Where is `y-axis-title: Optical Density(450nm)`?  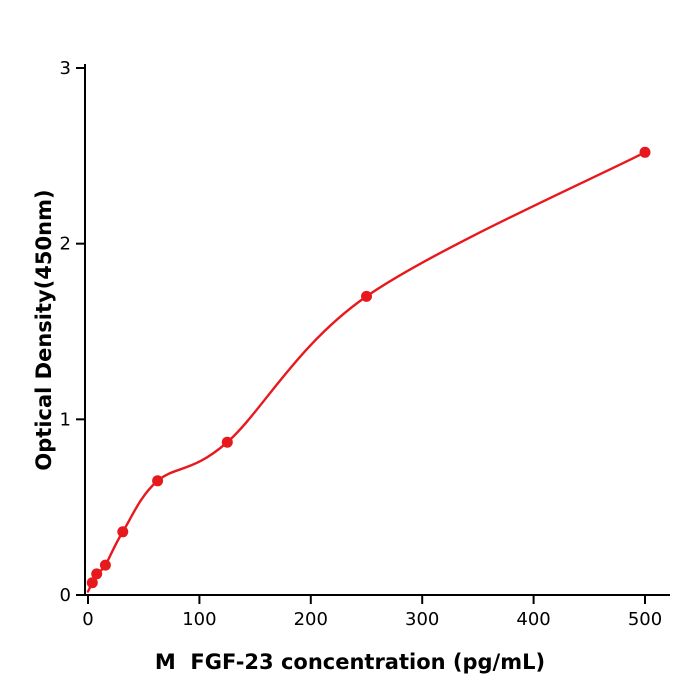 y-axis-title: Optical Density(450nm) is located at coordinates (44, 330).